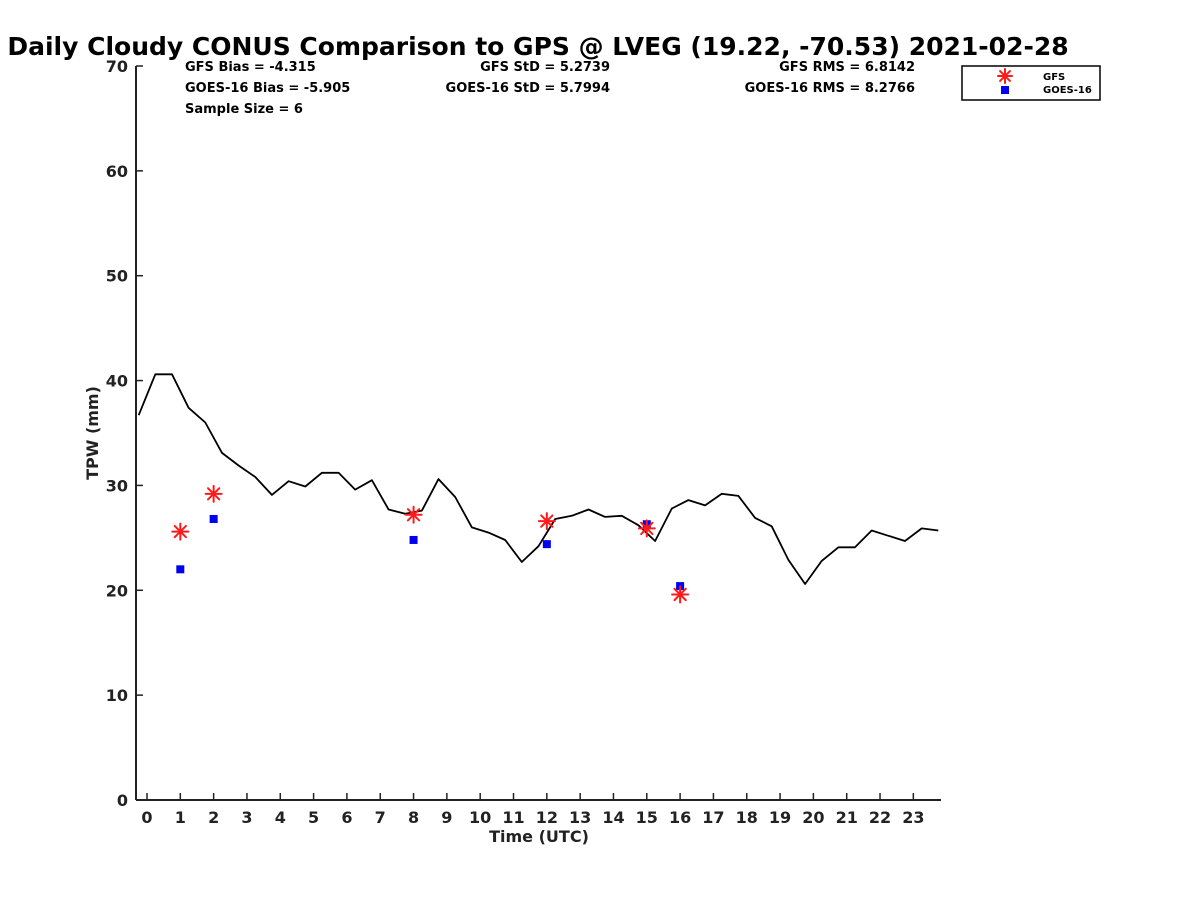 Image resolution: width=1200 pixels, height=900 pixels. I want to click on sample-size-text: Sample Size = 6, so click(244, 109).